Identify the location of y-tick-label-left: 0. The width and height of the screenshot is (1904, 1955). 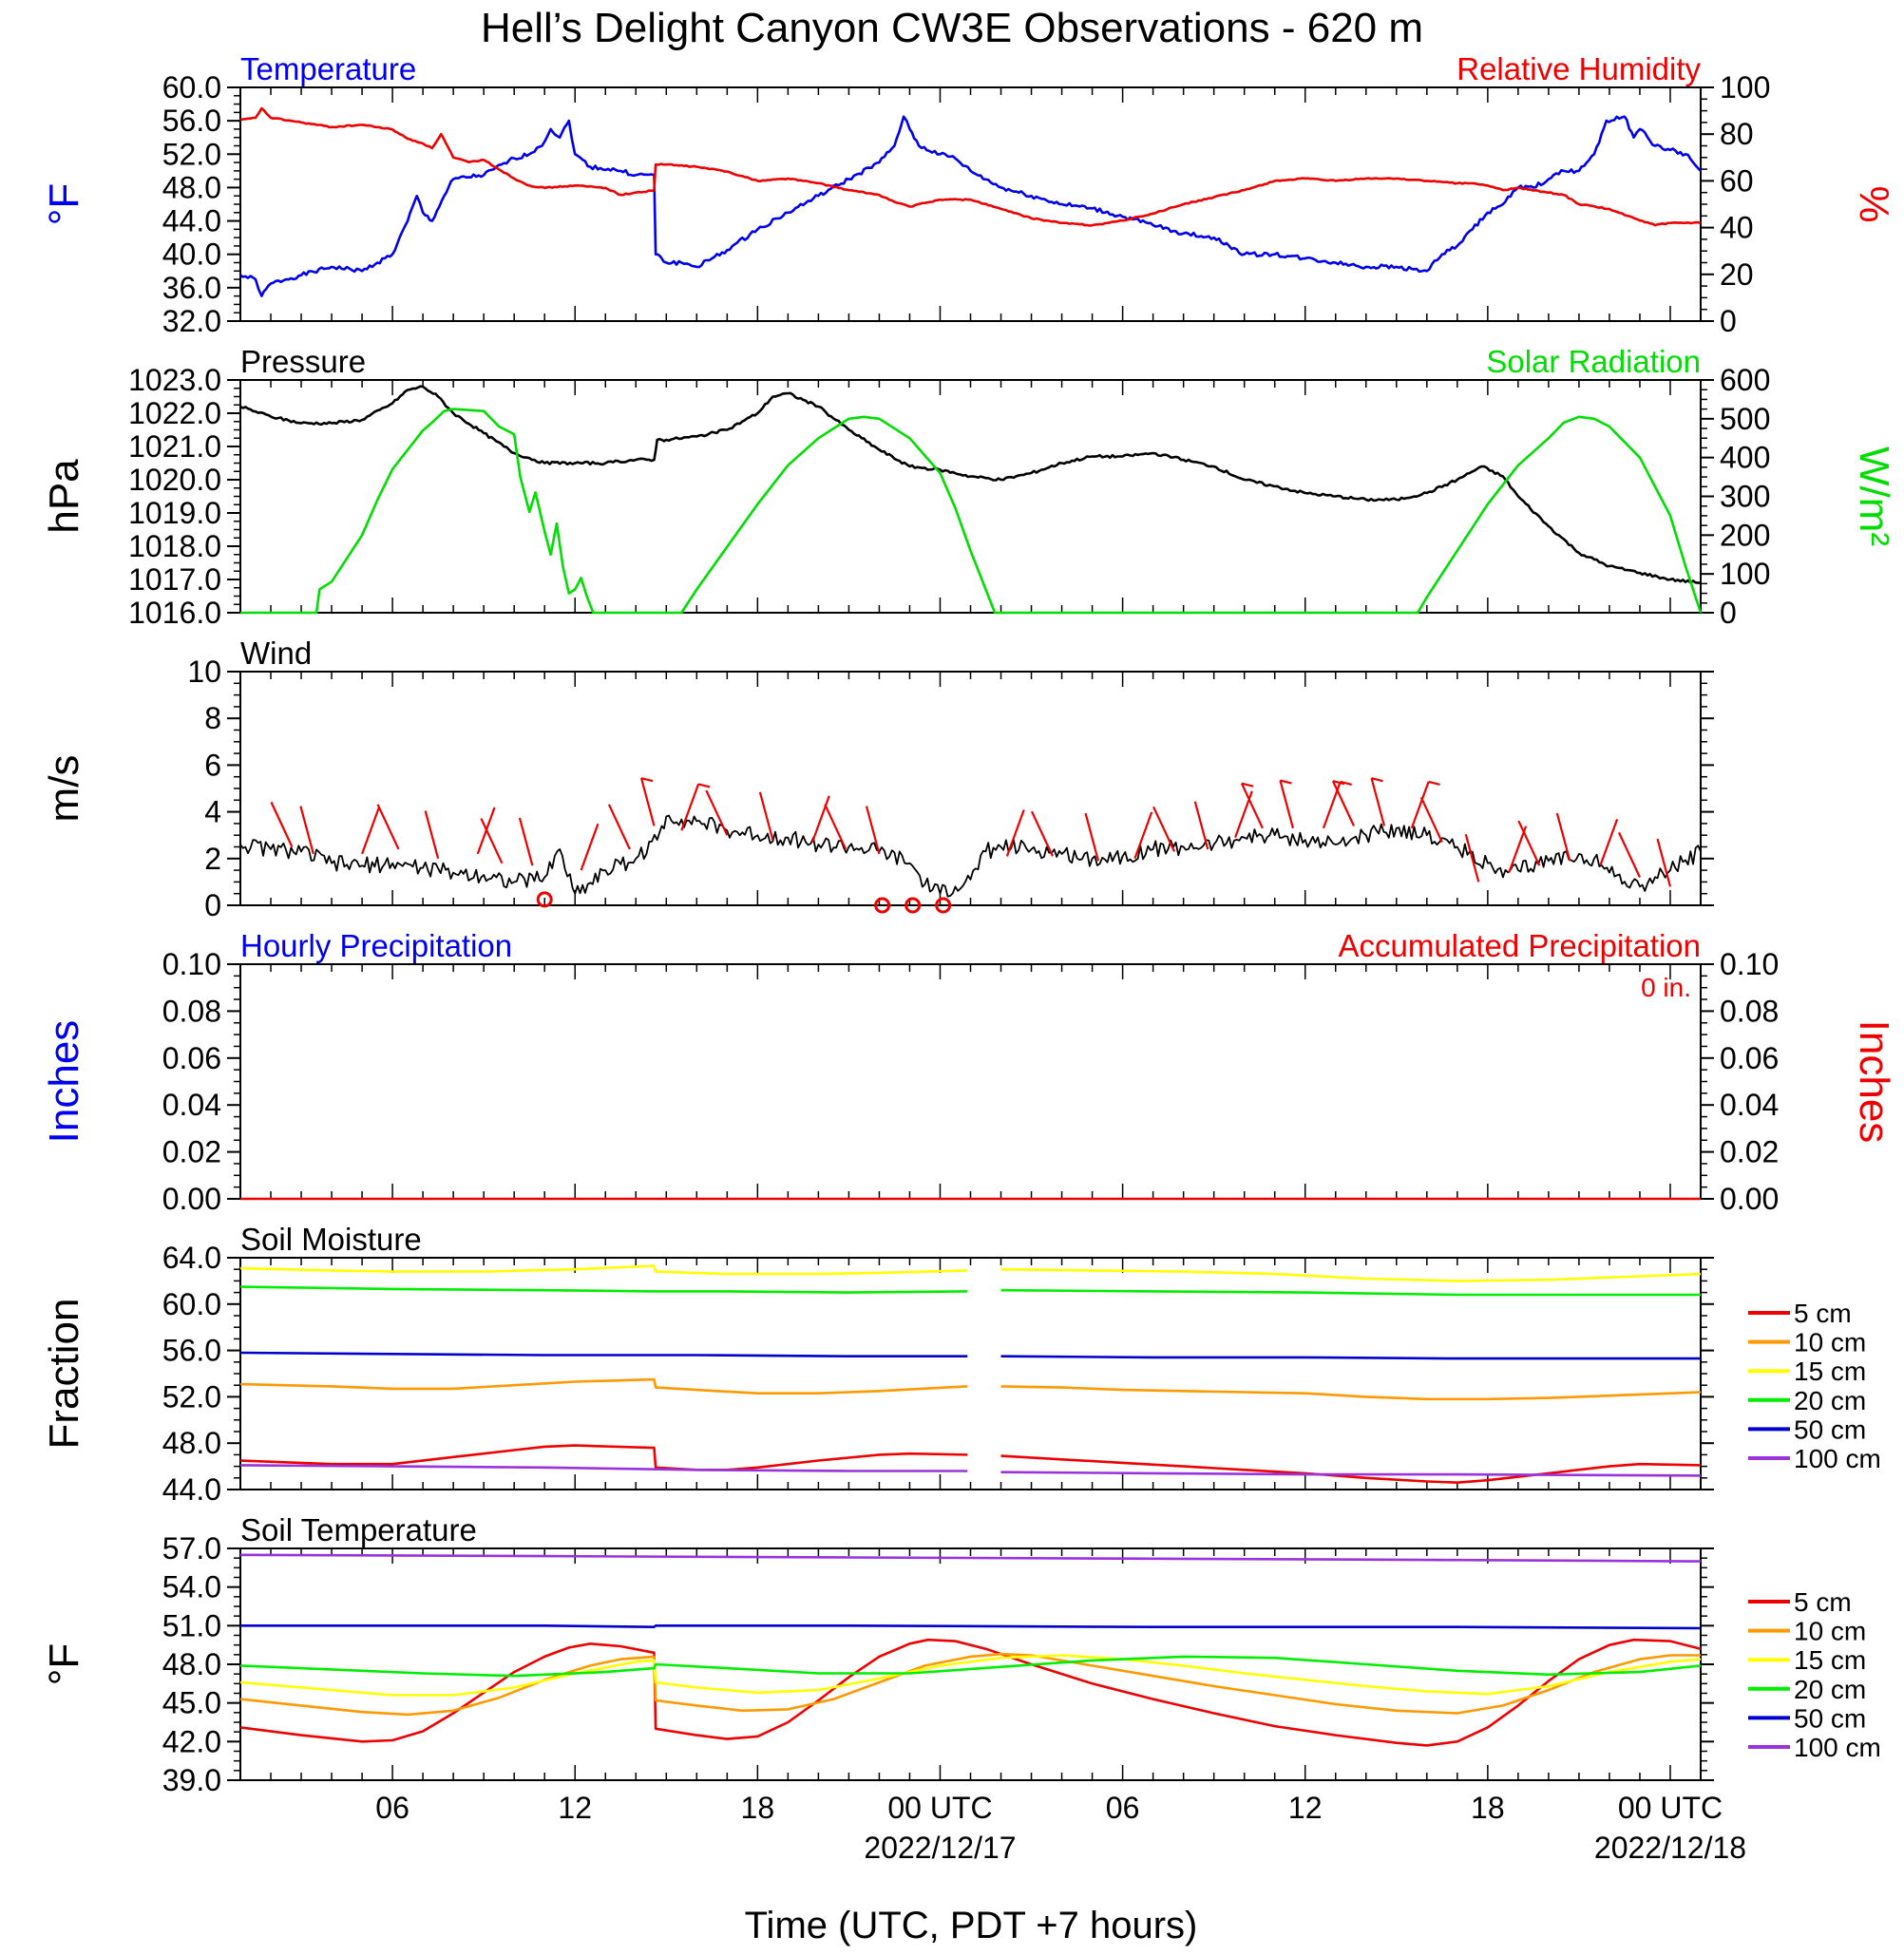
(213, 905).